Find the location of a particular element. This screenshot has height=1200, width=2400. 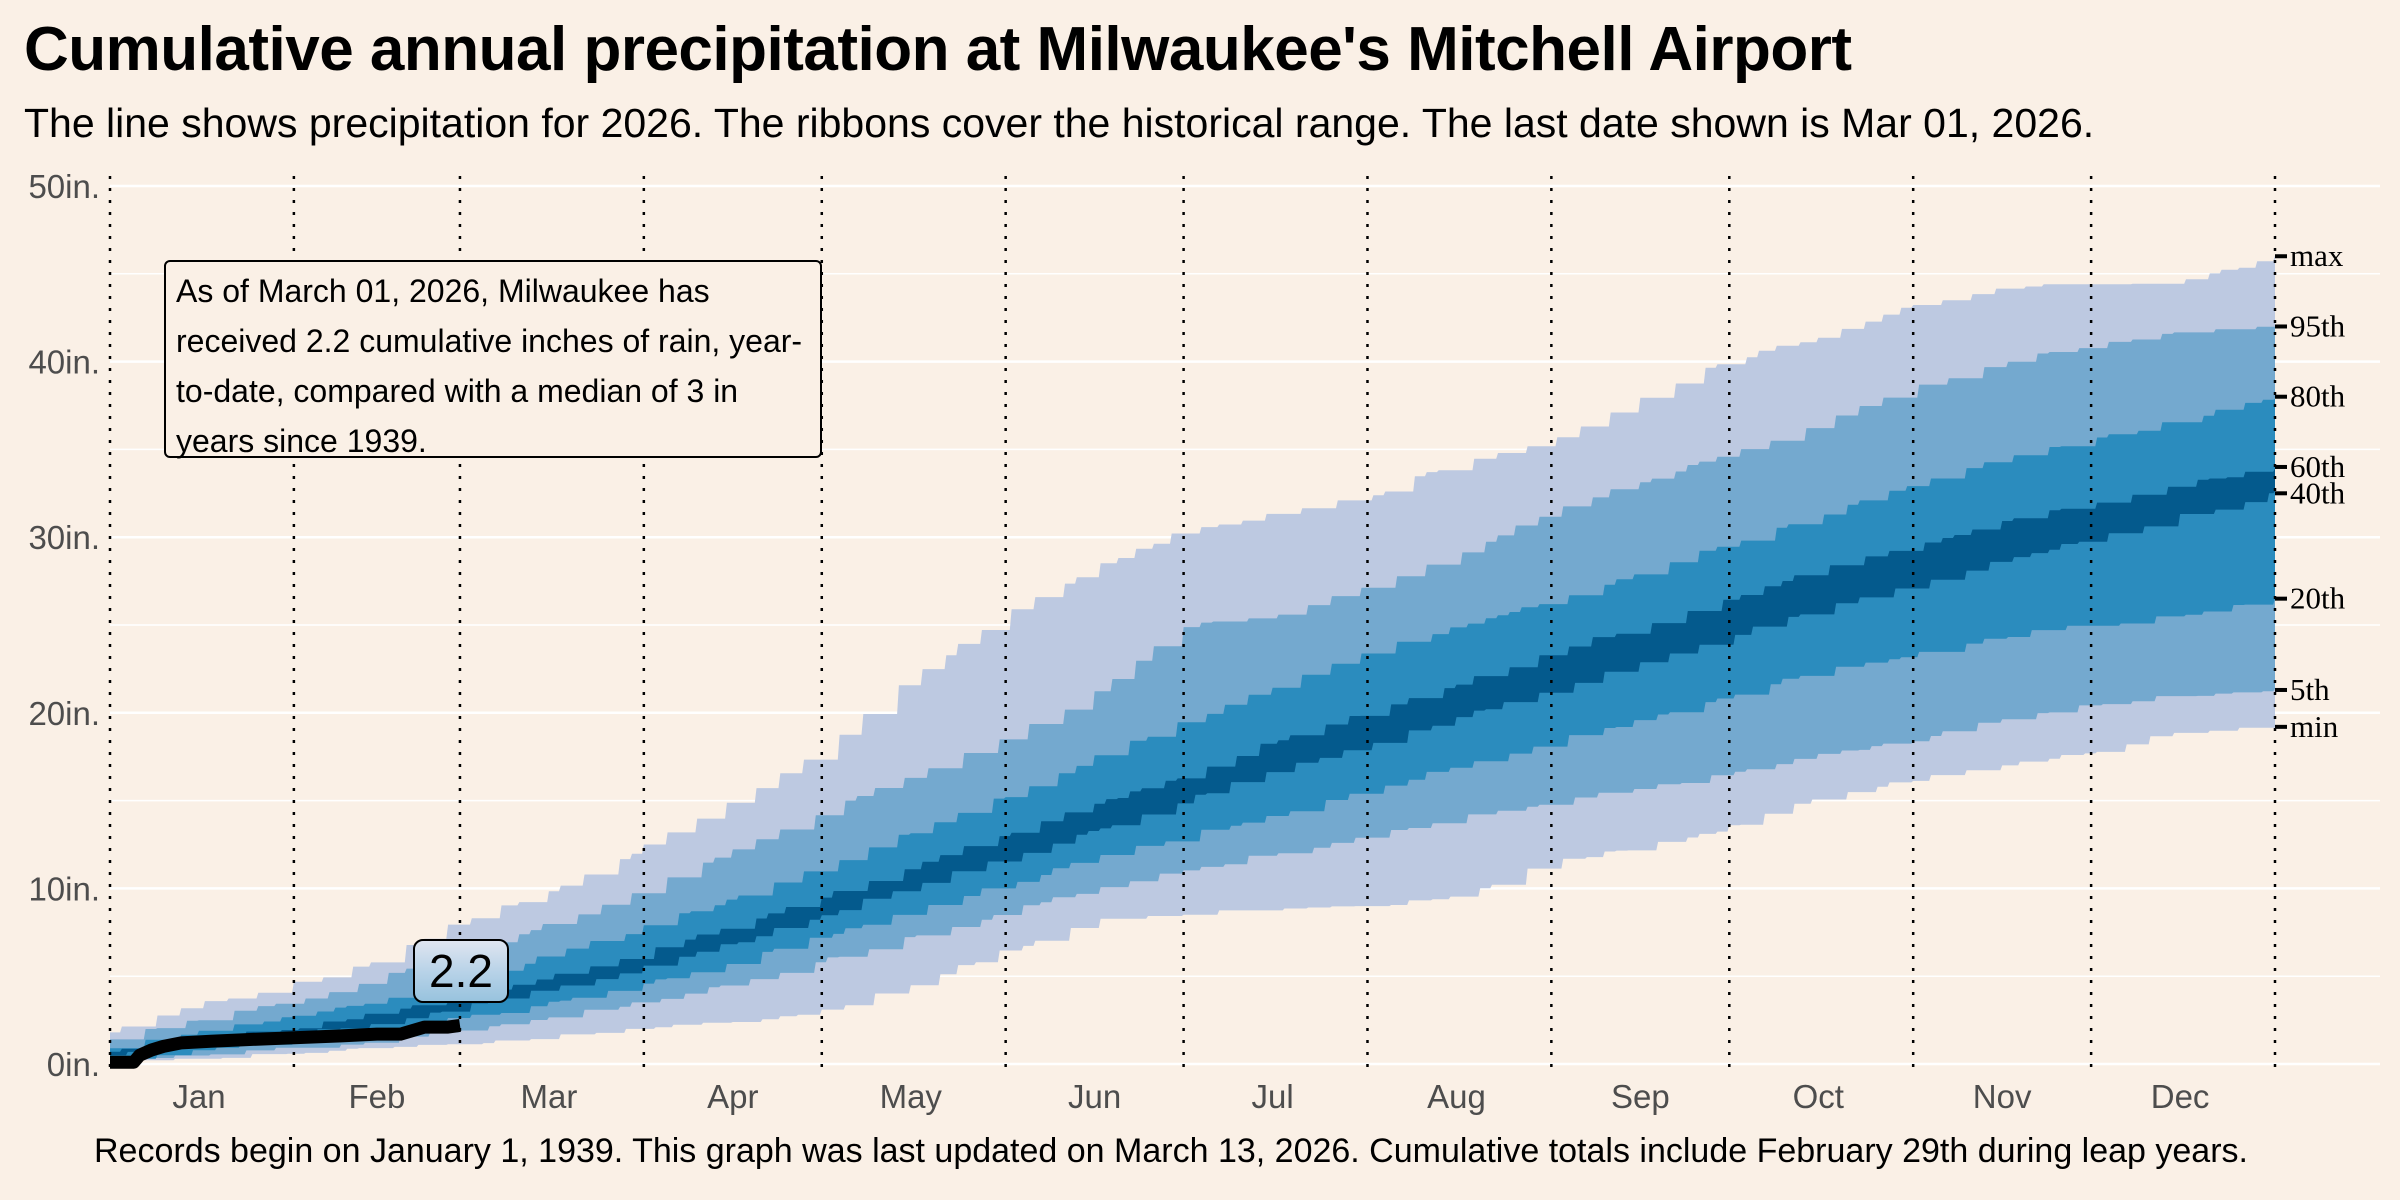

percentile-label-60th: 60th is located at coordinates (2318, 466).